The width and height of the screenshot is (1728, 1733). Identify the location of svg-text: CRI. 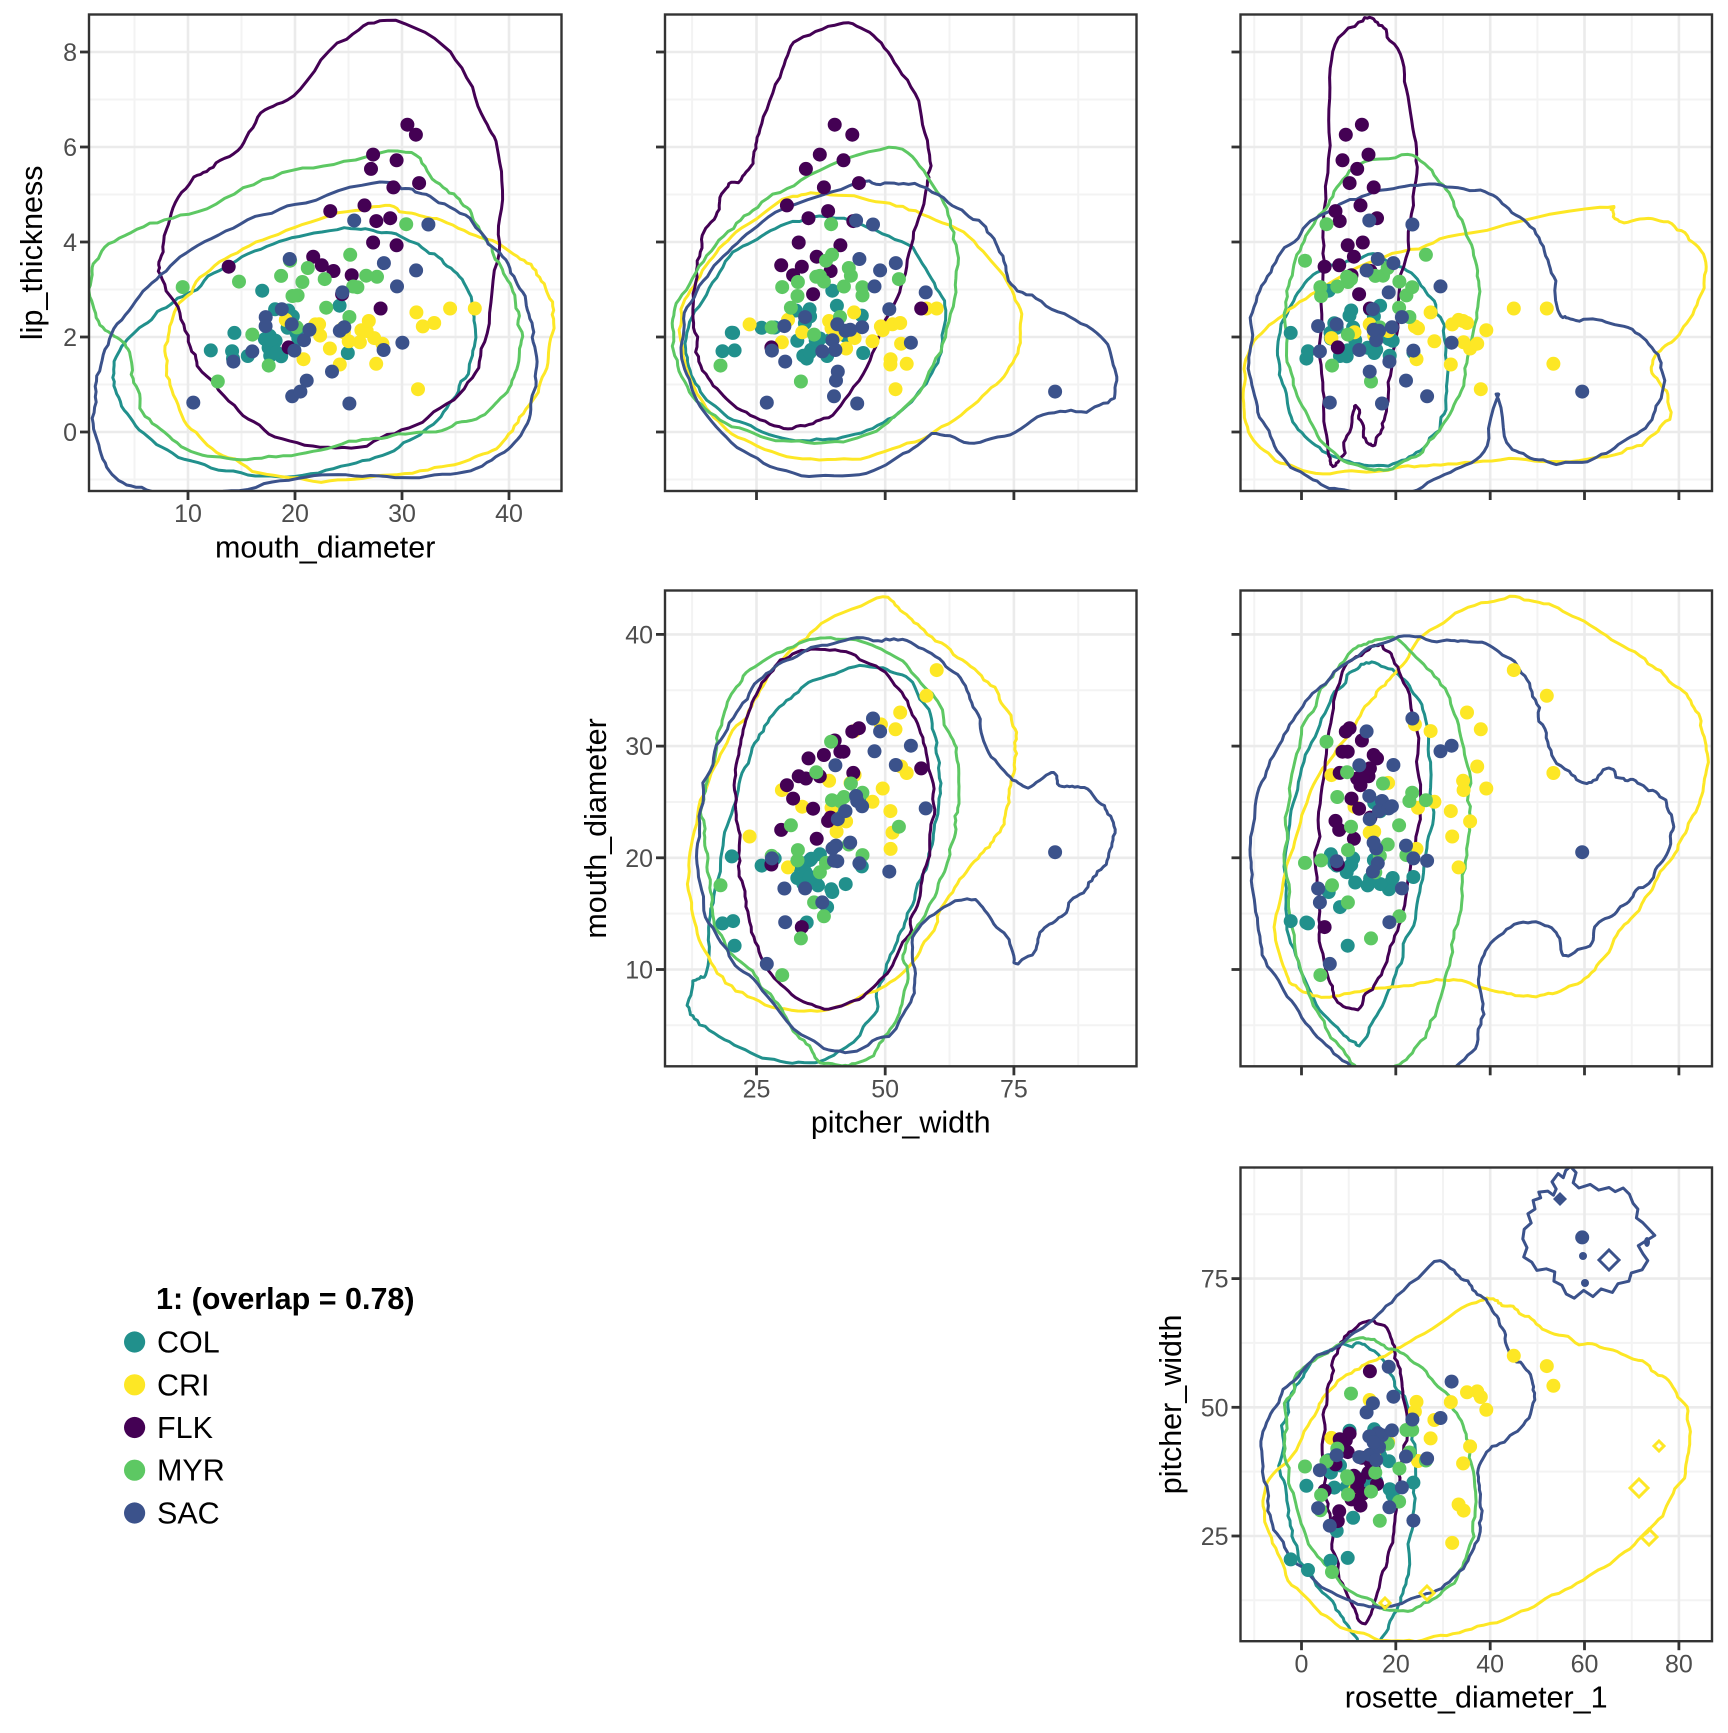
(183, 1385).